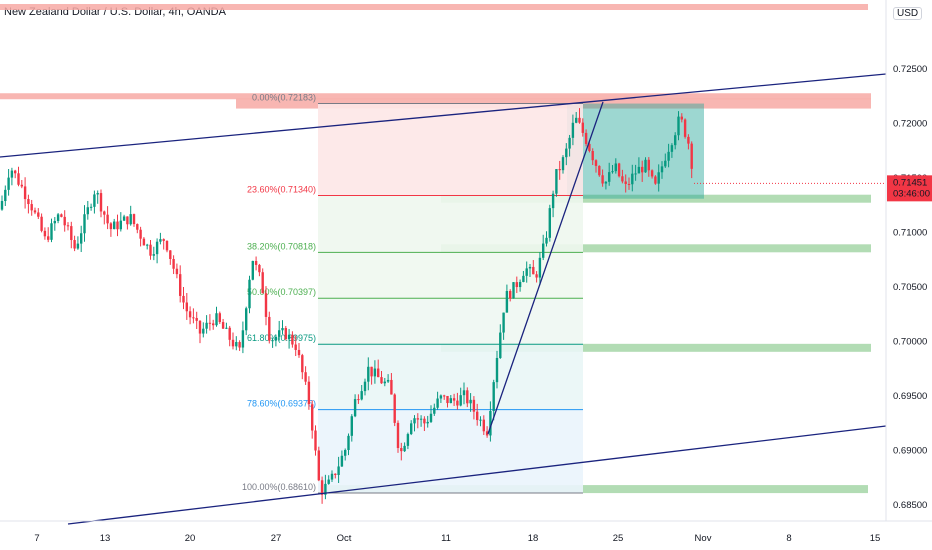 The image size is (932, 550). Describe the element at coordinates (284, 98) in the screenshot. I see `fib-level-label: 0.00%(0.72183)` at that location.